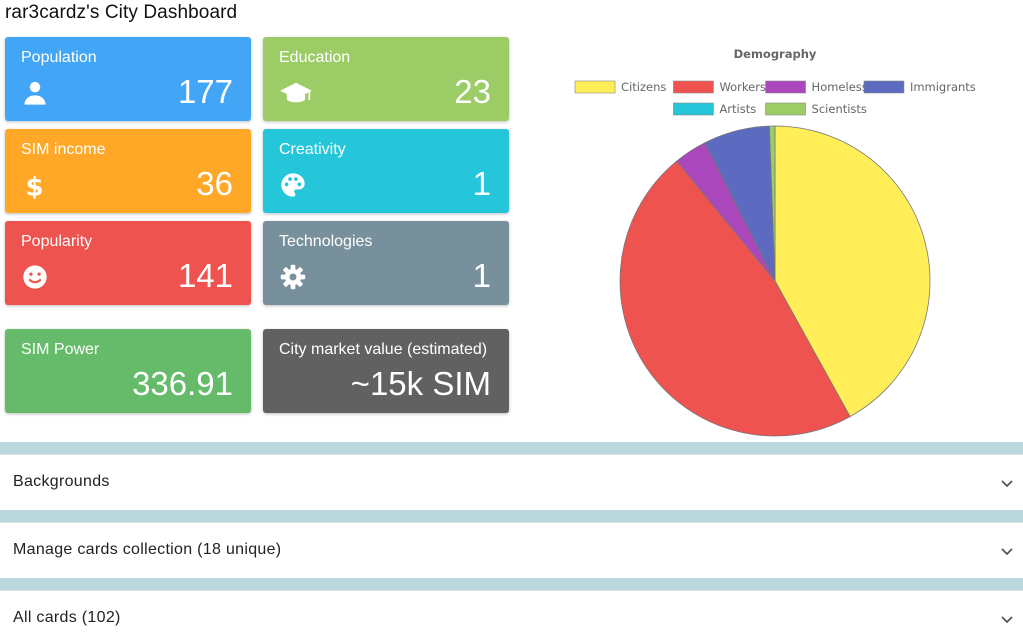  I want to click on legend-item-workers: Workers, so click(719, 87).